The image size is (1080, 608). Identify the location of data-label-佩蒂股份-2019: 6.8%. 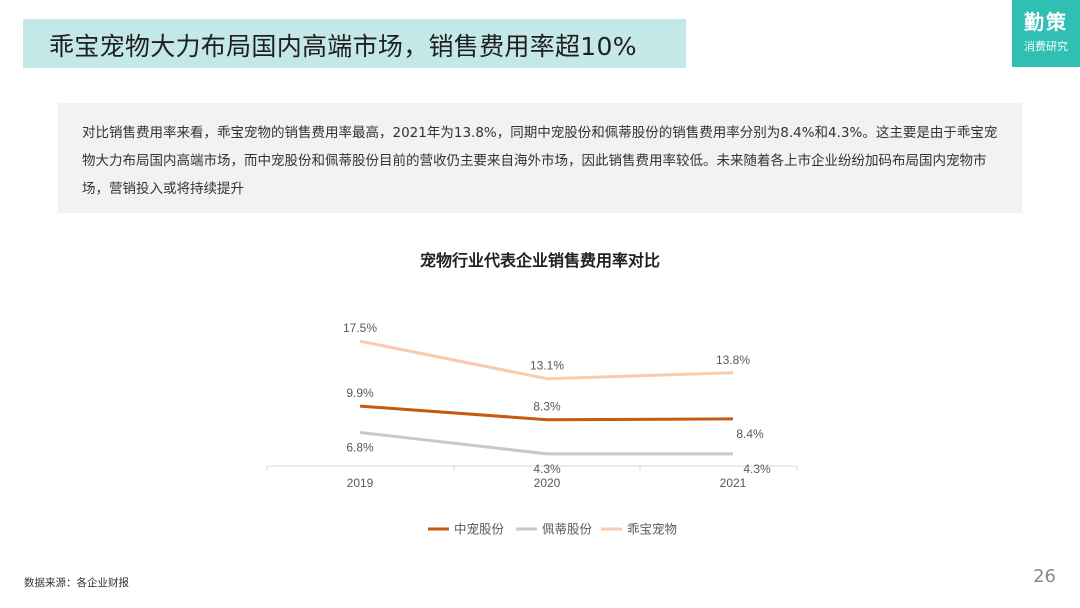
(360, 448).